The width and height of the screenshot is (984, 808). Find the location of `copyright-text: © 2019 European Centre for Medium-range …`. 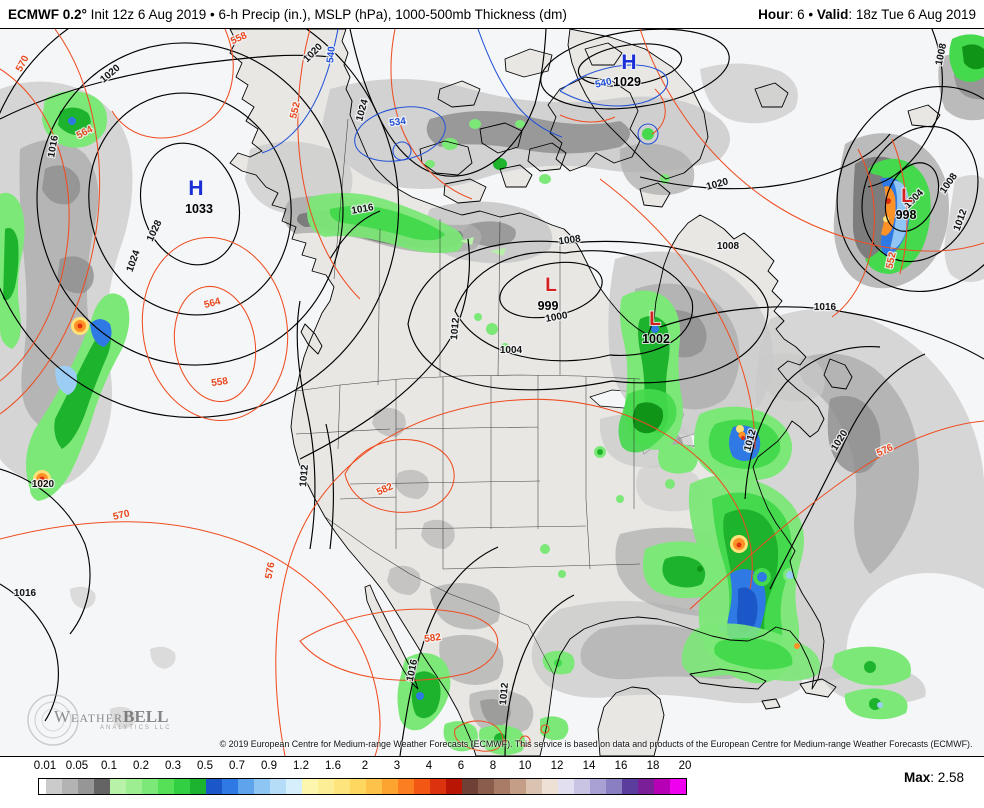

copyright-text: © 2019 European Centre for Medium-range … is located at coordinates (596, 744).